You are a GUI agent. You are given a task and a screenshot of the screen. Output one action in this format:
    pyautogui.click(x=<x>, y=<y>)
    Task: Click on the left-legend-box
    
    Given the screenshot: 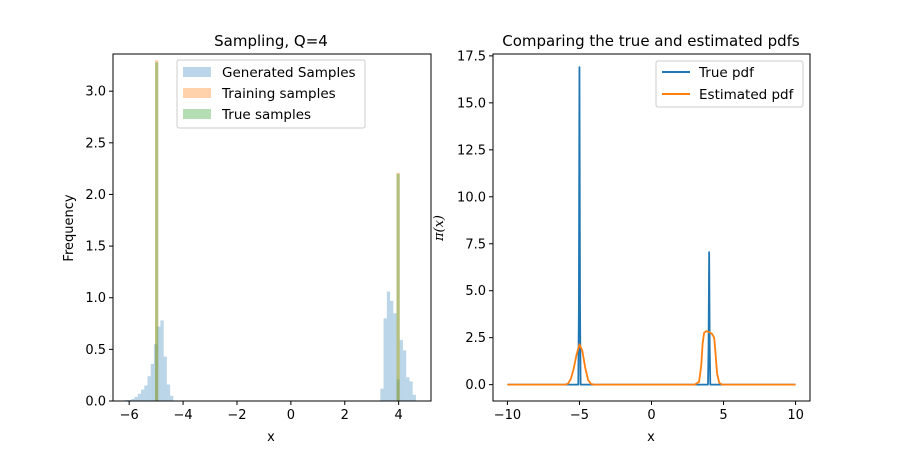 What is the action you would take?
    pyautogui.click(x=271, y=94)
    